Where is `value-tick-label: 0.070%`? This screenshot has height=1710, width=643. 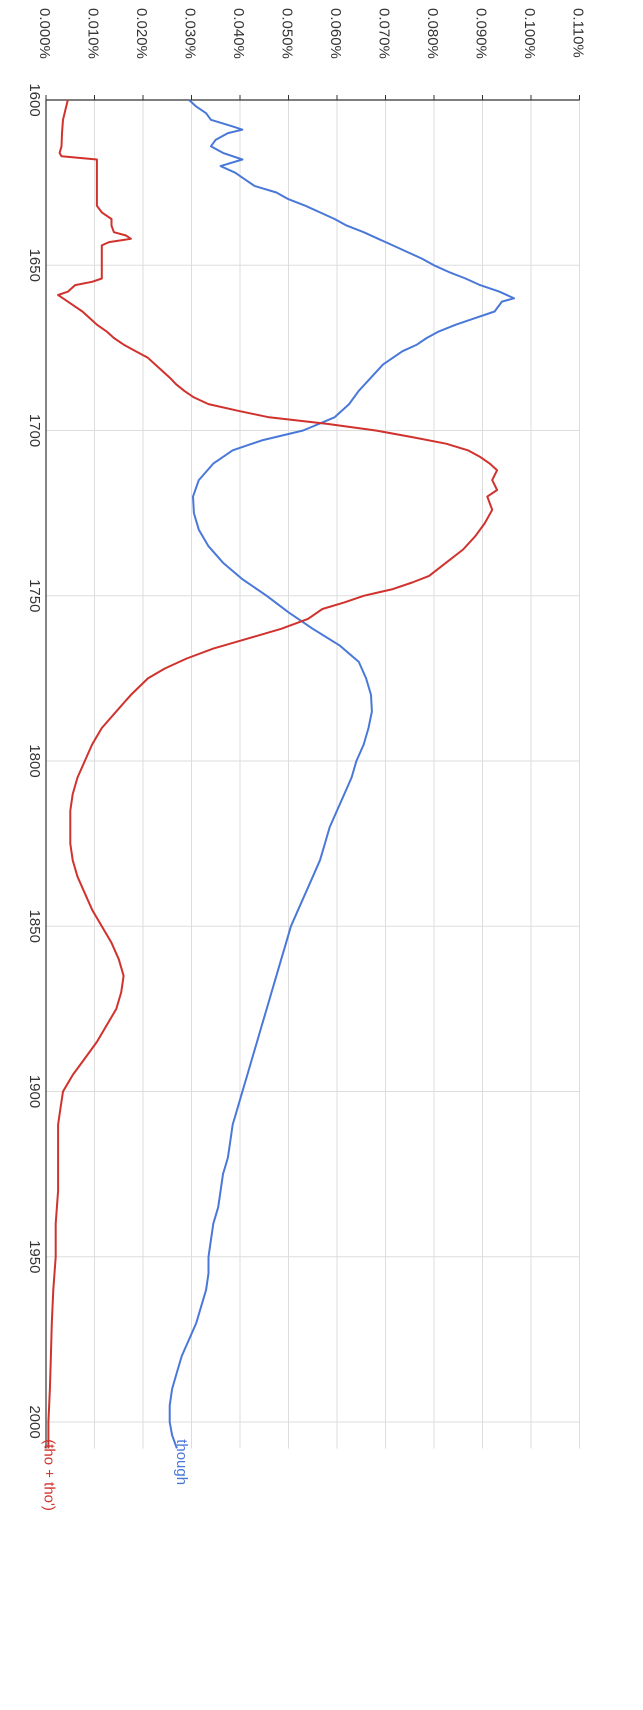 value-tick-label: 0.070% is located at coordinates (384, 33).